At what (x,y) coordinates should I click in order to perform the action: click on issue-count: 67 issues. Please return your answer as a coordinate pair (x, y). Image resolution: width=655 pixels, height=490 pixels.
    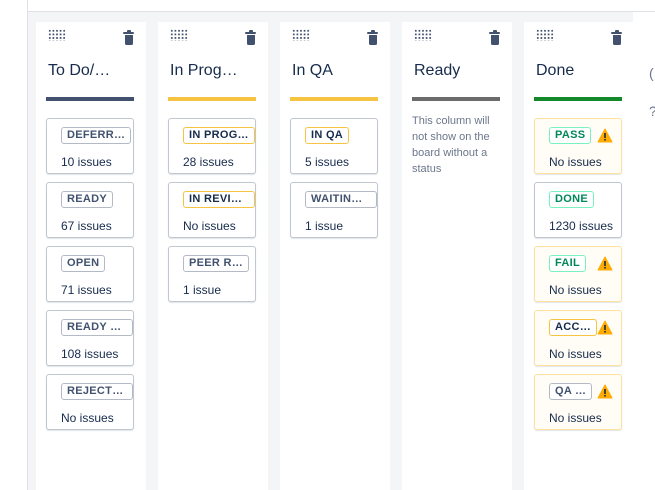
    Looking at the image, I should click on (86, 226).